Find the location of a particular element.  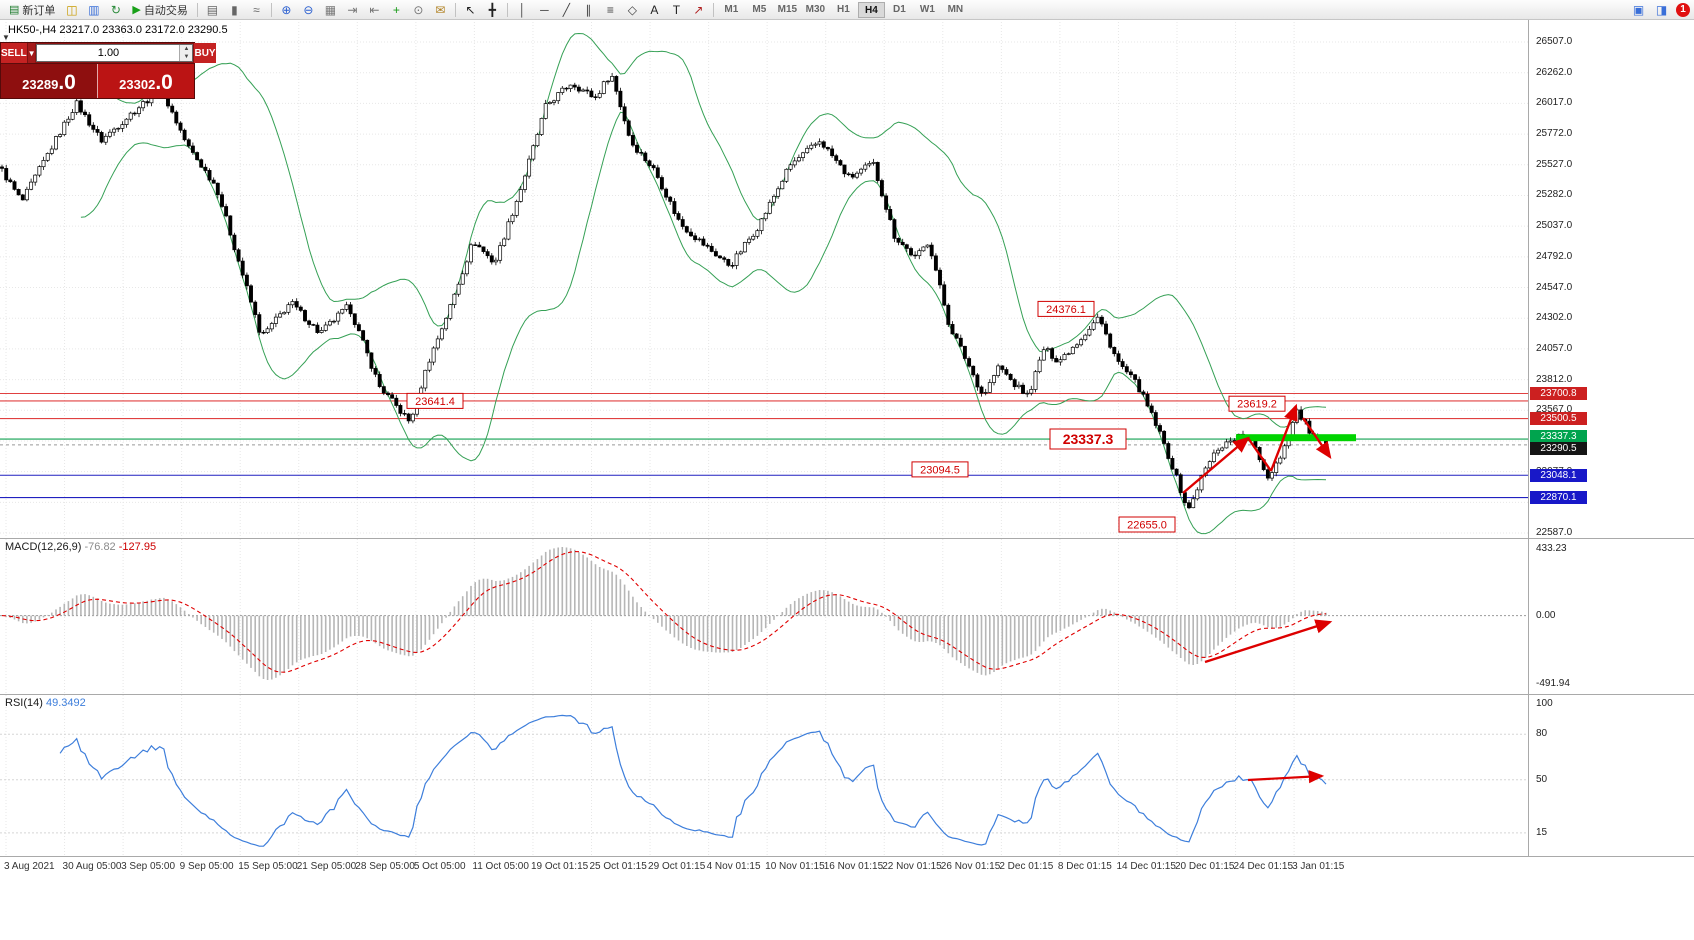

macd-indicator-canvas is located at coordinates (764, 616).